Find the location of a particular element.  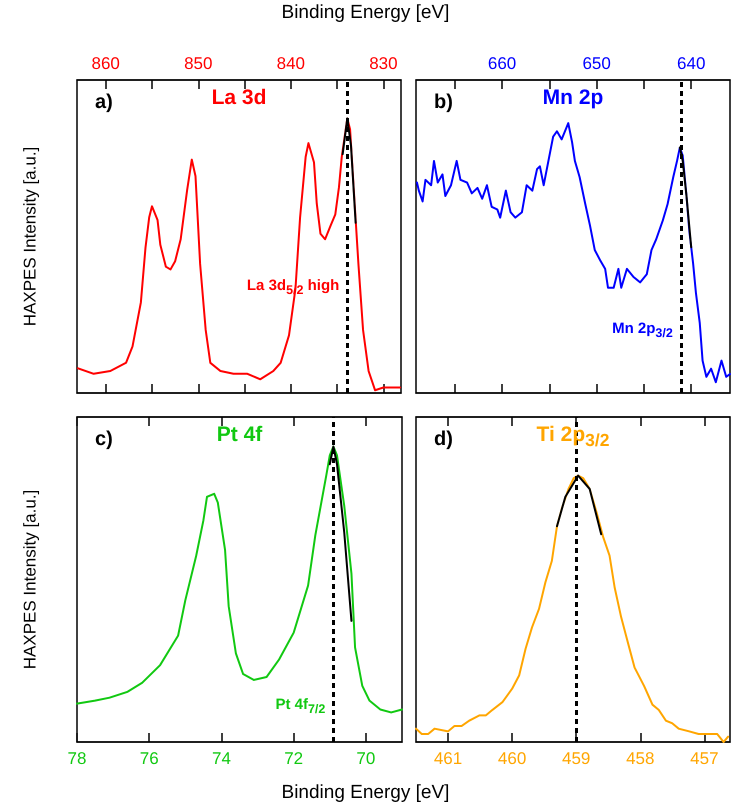

chart-title: Pt 4f is located at coordinates (239, 435).